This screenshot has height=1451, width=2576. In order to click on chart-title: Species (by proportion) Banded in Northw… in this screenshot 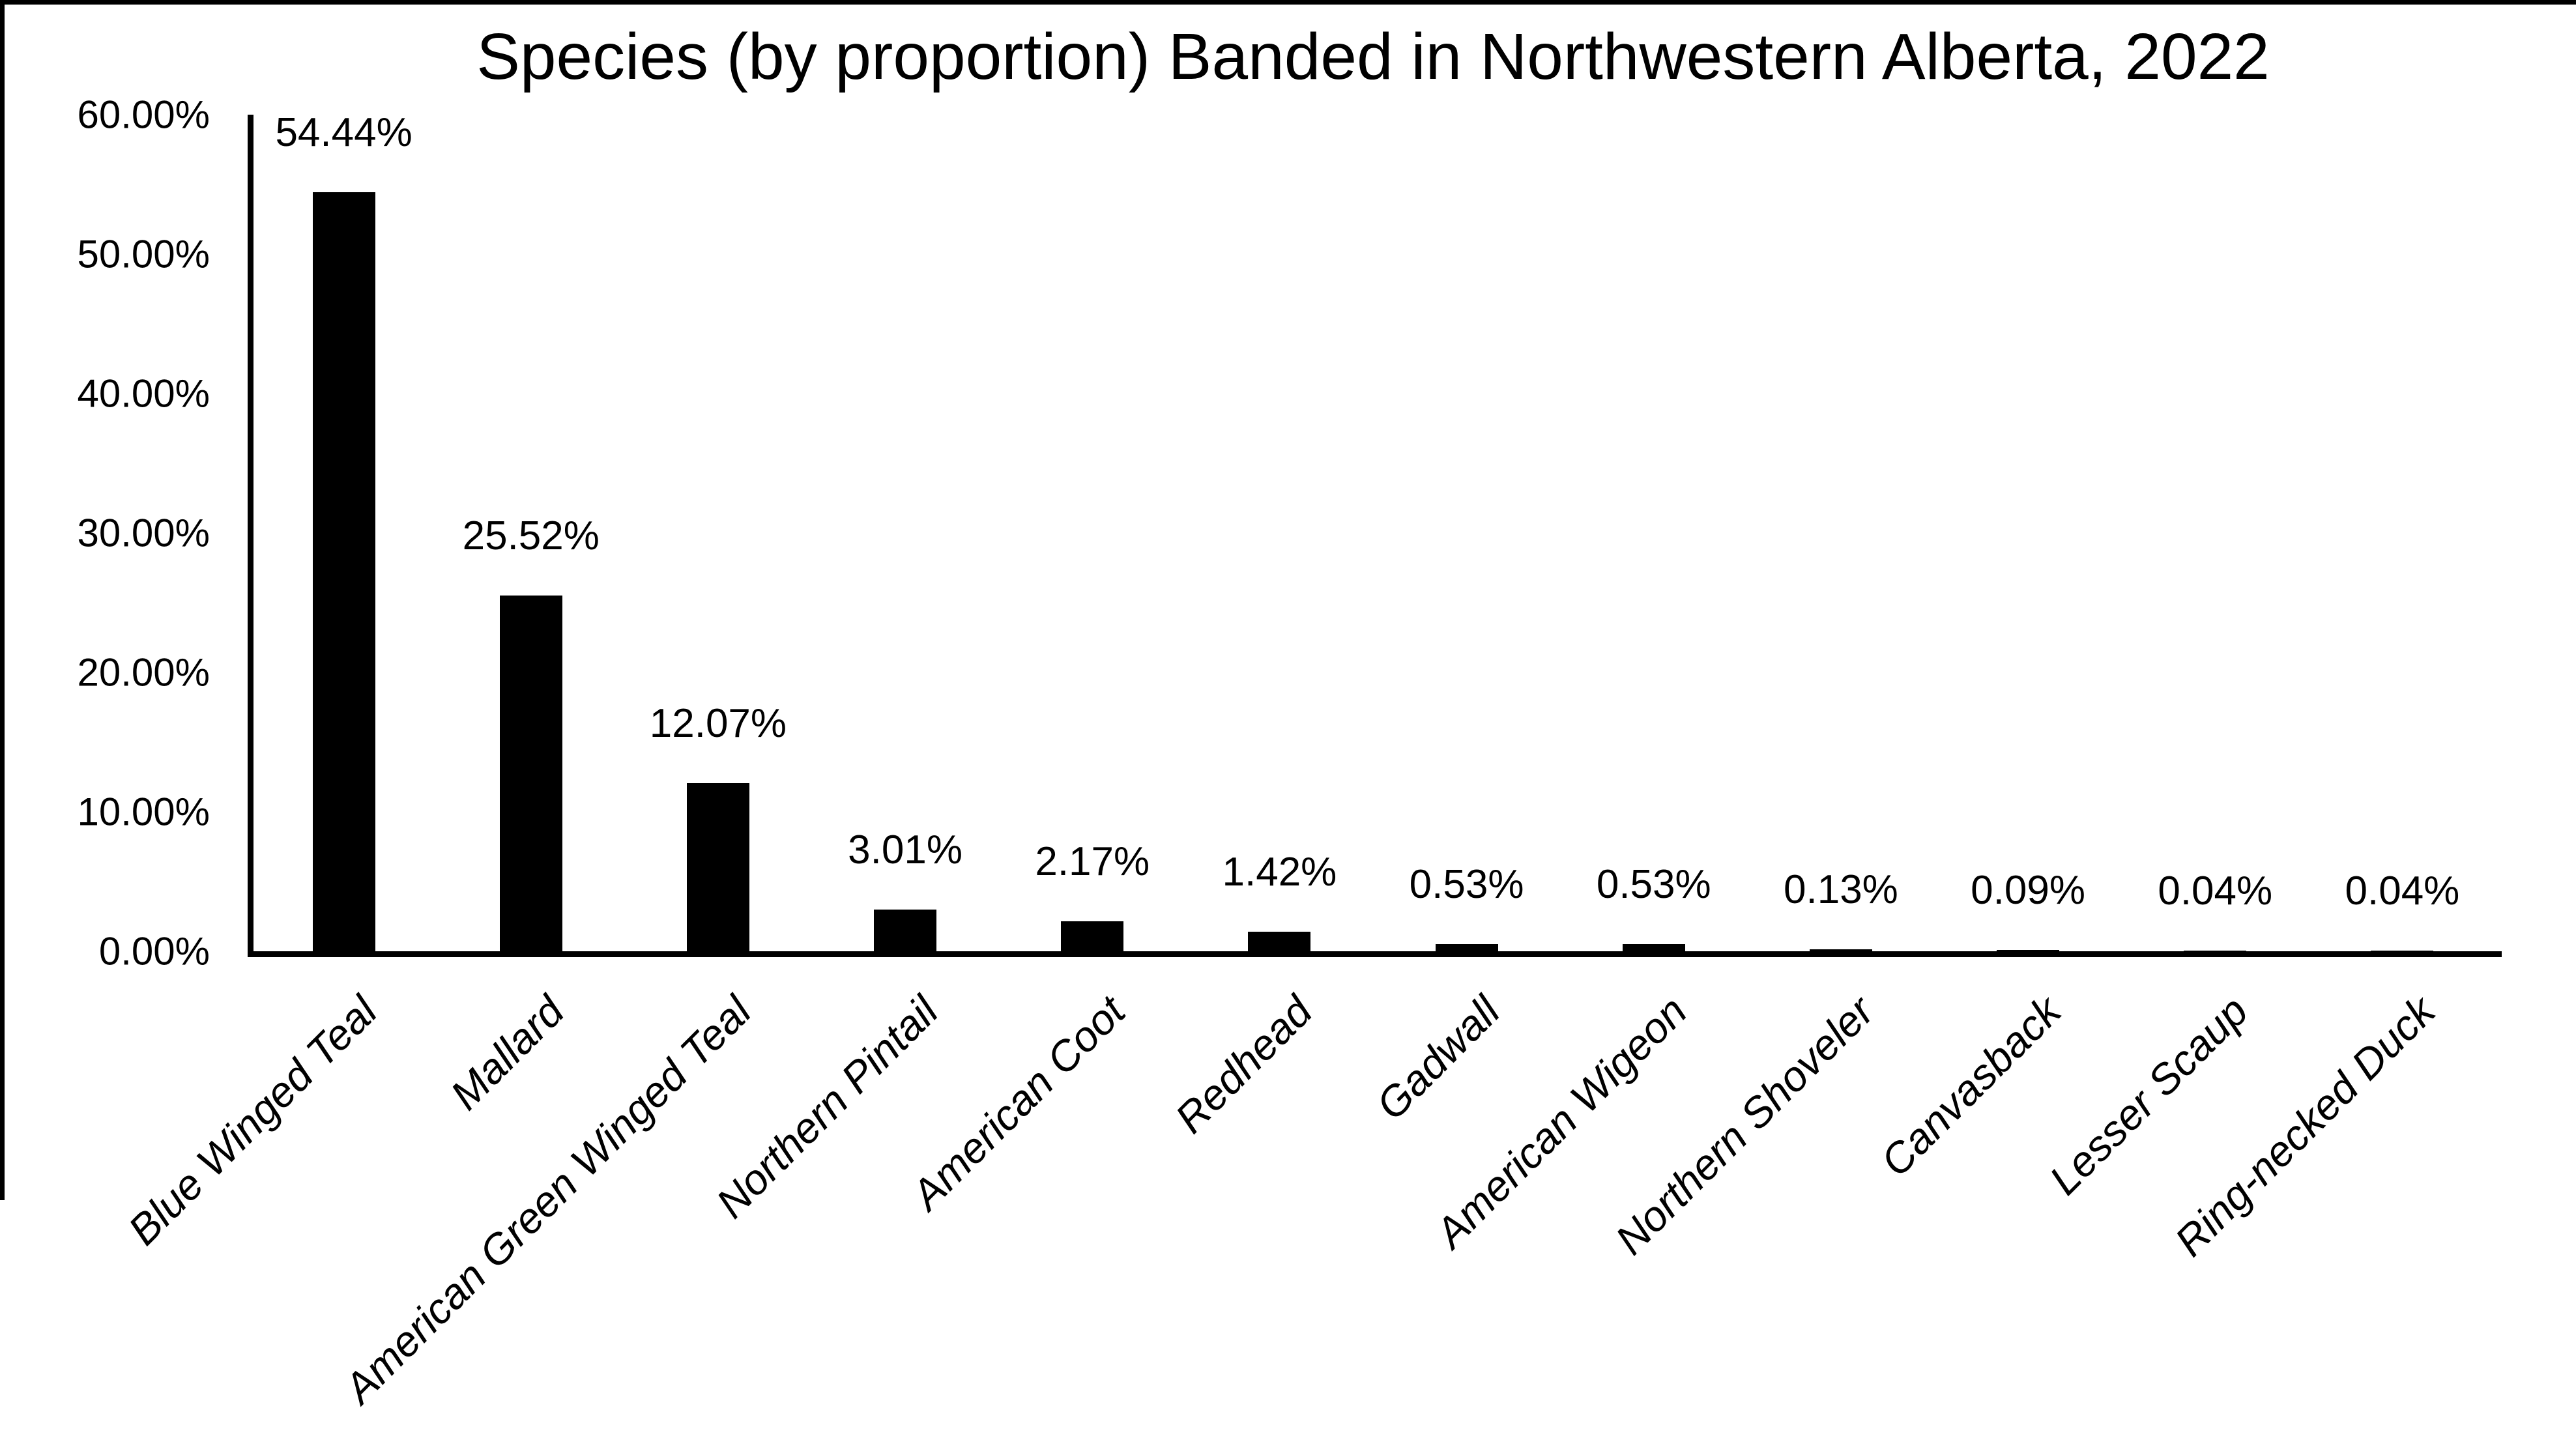, I will do `click(1373, 56)`.